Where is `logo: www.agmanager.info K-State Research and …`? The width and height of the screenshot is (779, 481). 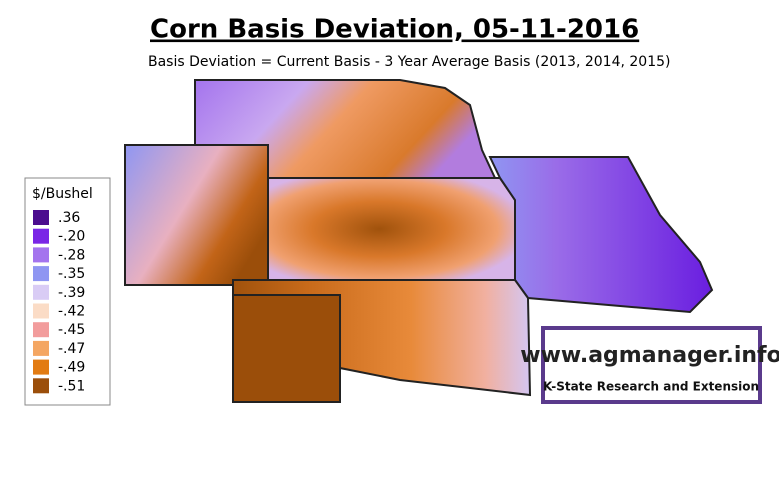
logo: www.agmanager.info K-State Research and … is located at coordinates (649, 365).